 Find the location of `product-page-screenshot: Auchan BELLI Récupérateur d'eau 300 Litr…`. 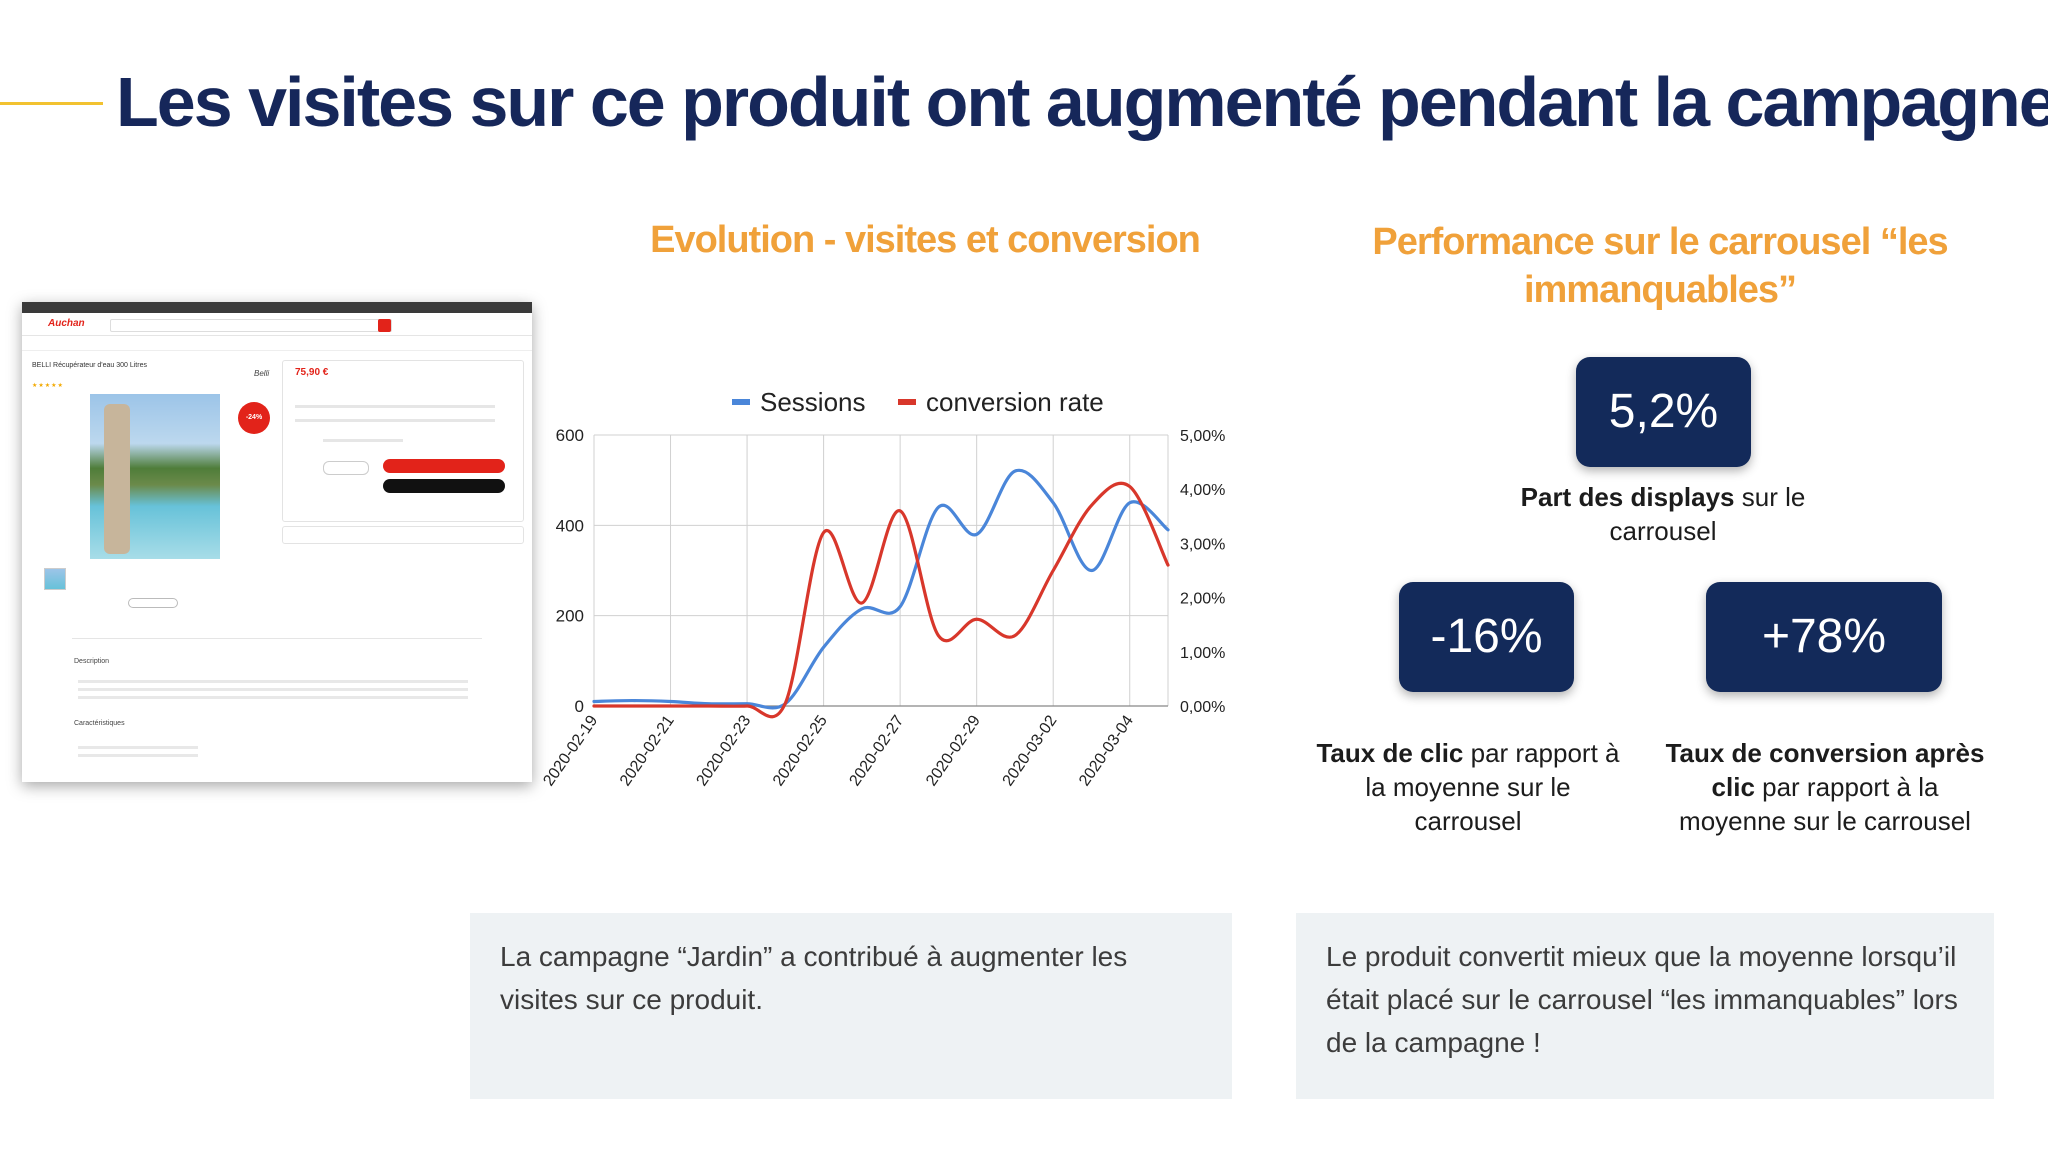

product-page-screenshot: Auchan BELLI Récupérateur d'eau 300 Litr… is located at coordinates (277, 542).